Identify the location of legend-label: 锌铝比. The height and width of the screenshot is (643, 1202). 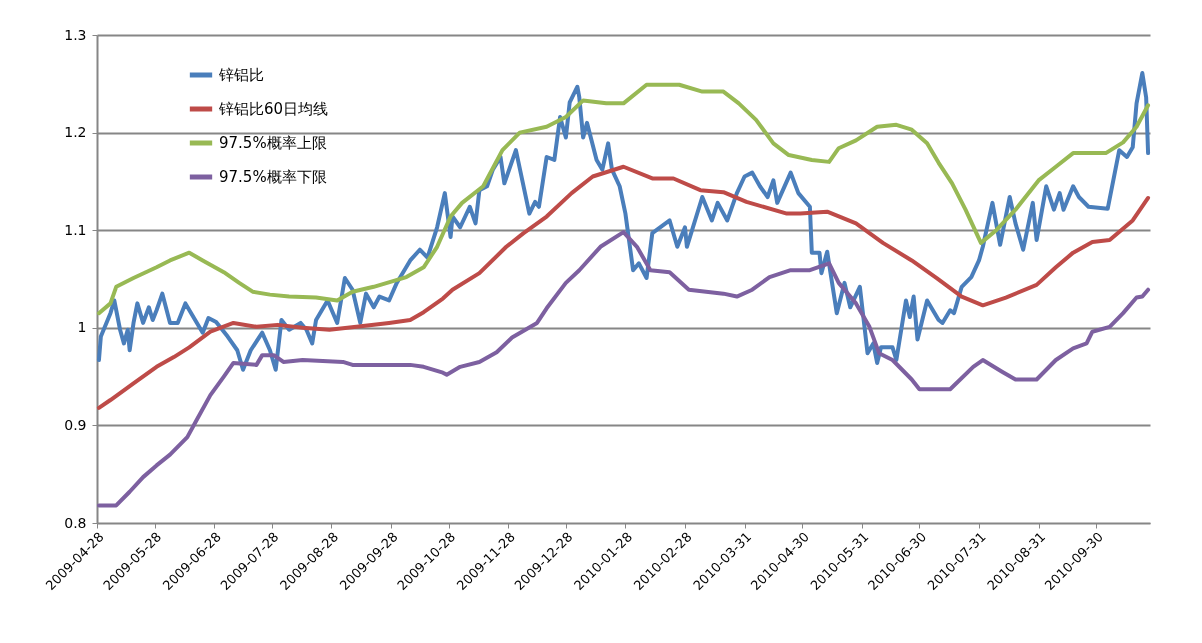
(241, 75).